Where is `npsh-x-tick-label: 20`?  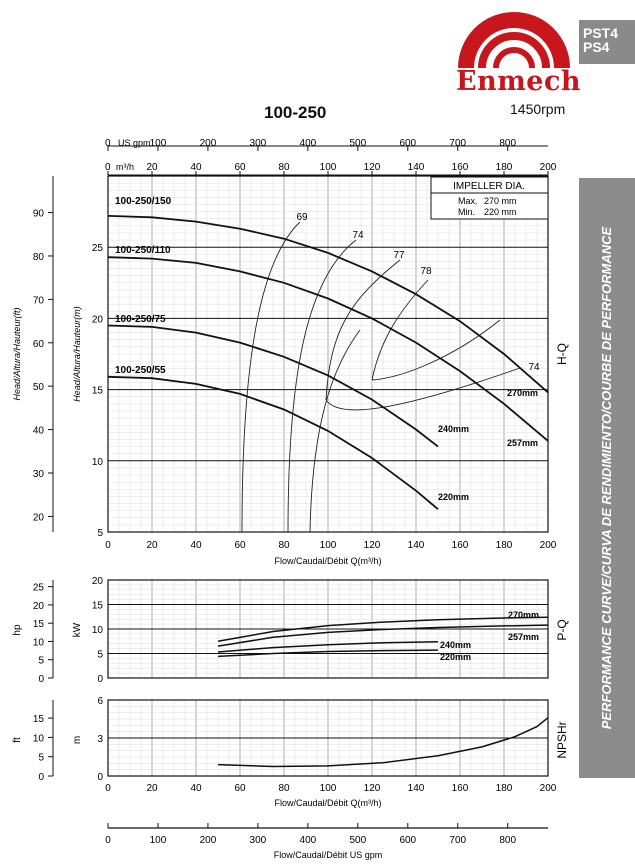 npsh-x-tick-label: 20 is located at coordinates (152, 788).